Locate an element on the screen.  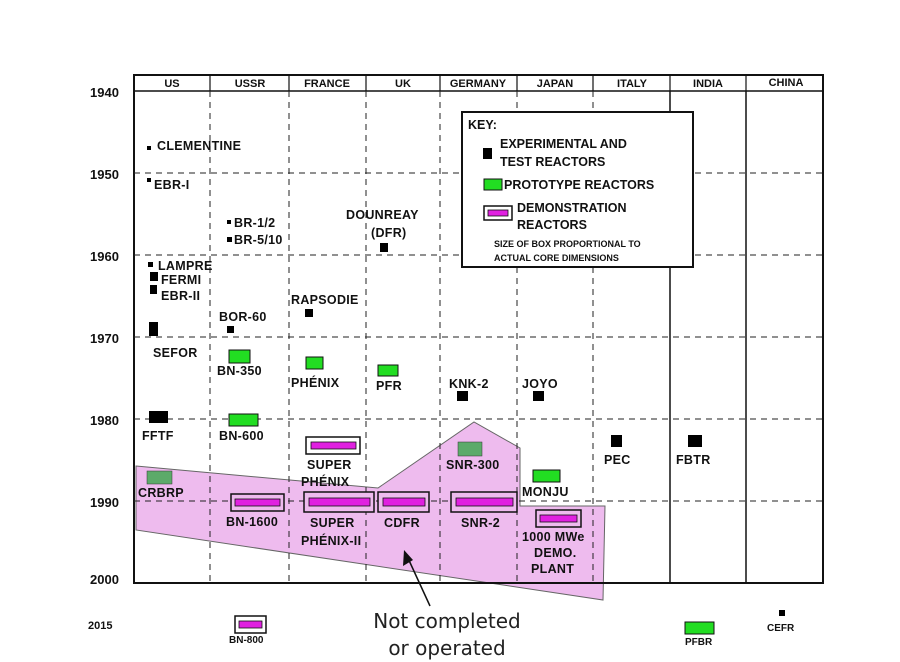
annotation-arrow is located at coordinates (417, 578).